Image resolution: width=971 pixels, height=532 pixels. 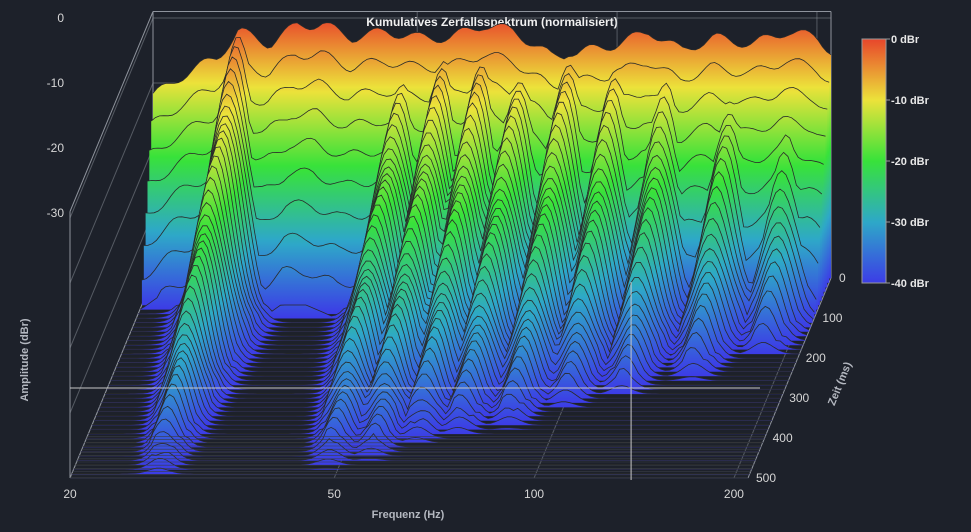 I want to click on y-tick-label: -20, so click(x=56, y=148).